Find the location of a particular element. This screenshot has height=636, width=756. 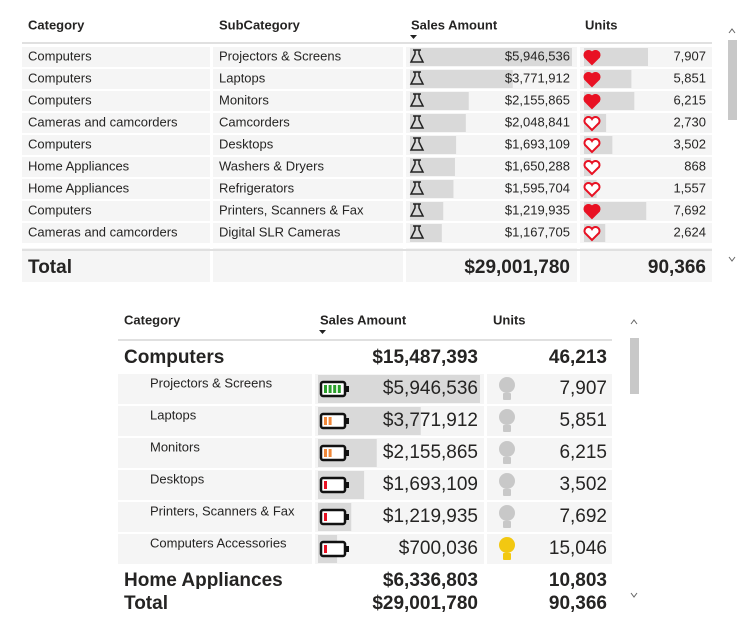

cell-text: $700,036 is located at coordinates (438, 548).